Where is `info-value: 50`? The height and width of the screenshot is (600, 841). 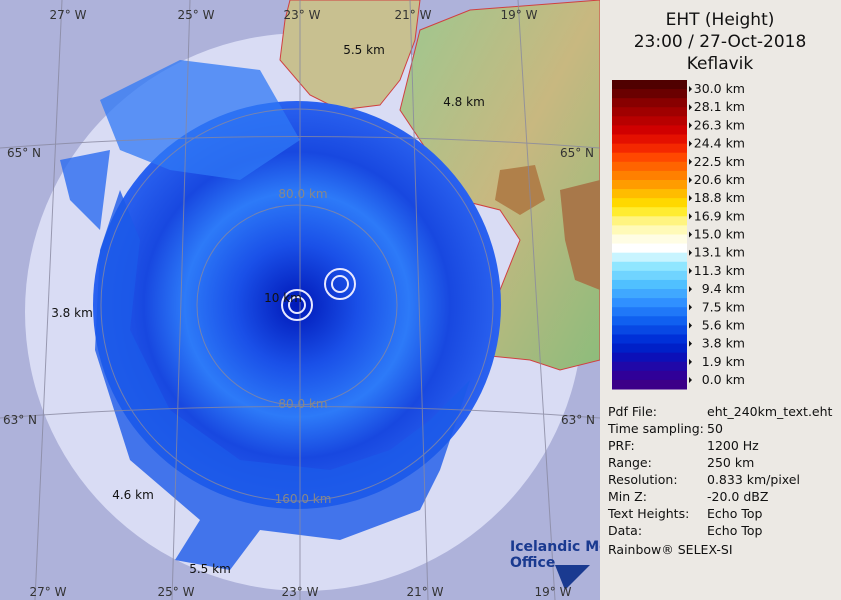 info-value: 50 is located at coordinates (715, 428).